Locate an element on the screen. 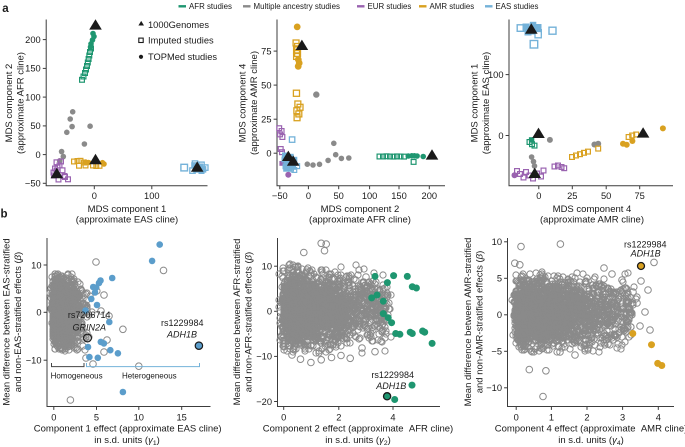  svg-text: in s.d. units (γ1) is located at coordinates (127, 441).